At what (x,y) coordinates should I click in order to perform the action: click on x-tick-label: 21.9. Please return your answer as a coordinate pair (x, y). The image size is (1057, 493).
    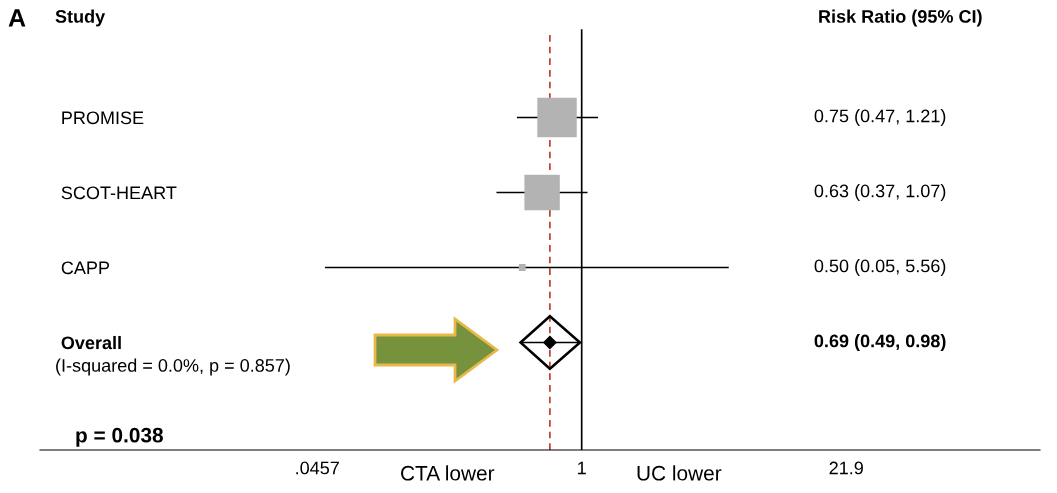
    Looking at the image, I should click on (846, 468).